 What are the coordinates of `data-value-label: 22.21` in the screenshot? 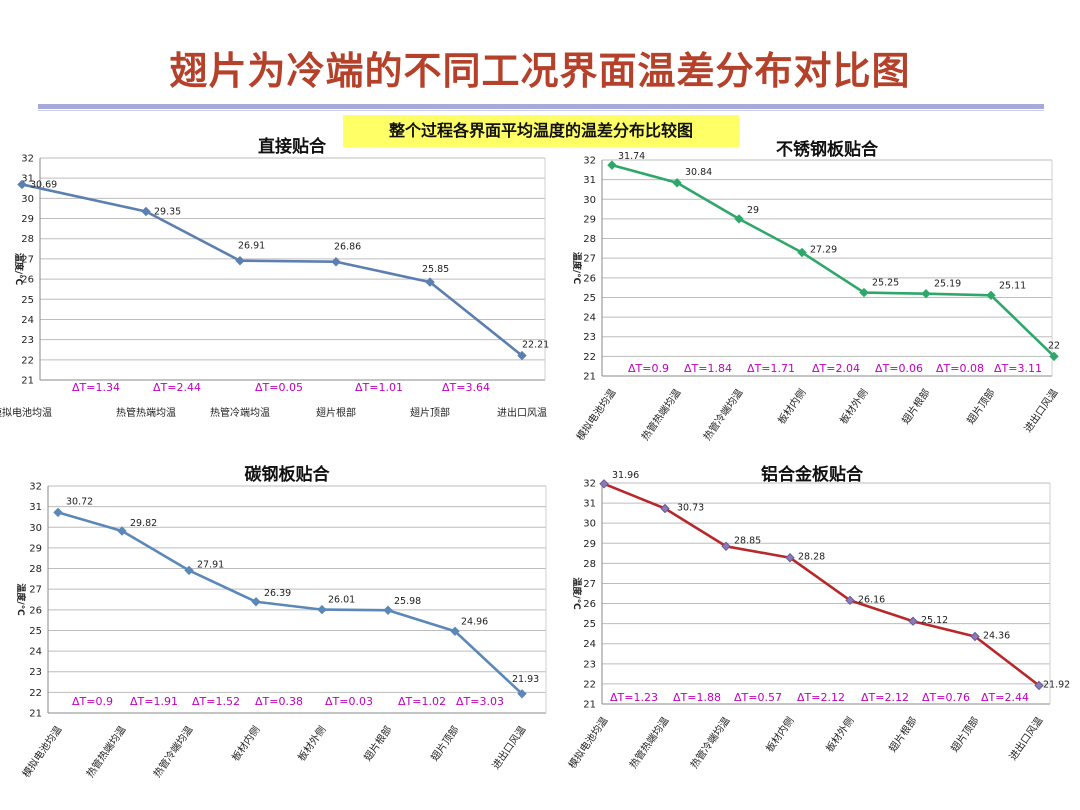 It's located at (535, 345).